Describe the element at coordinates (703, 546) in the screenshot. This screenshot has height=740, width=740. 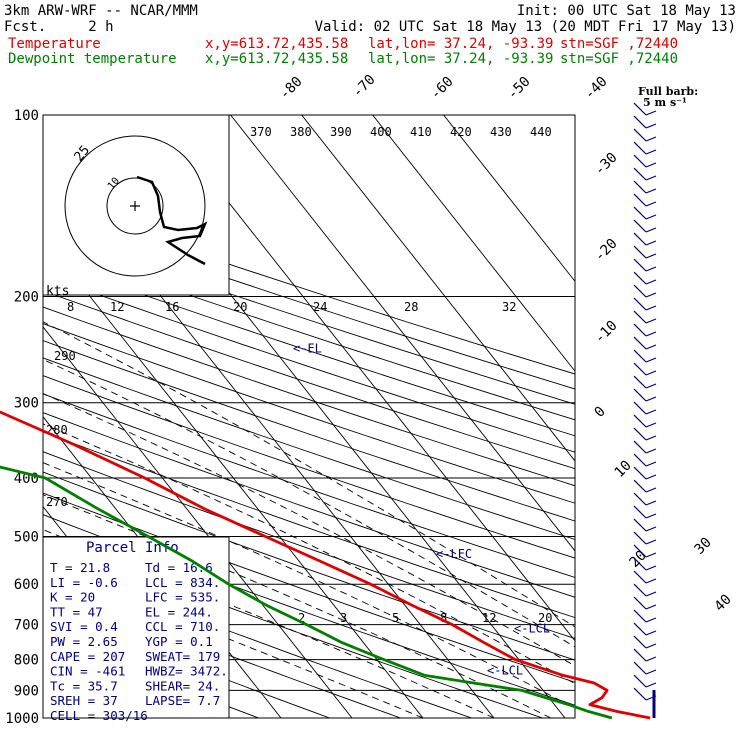
I see `temperature-diag-label: 30` at that location.